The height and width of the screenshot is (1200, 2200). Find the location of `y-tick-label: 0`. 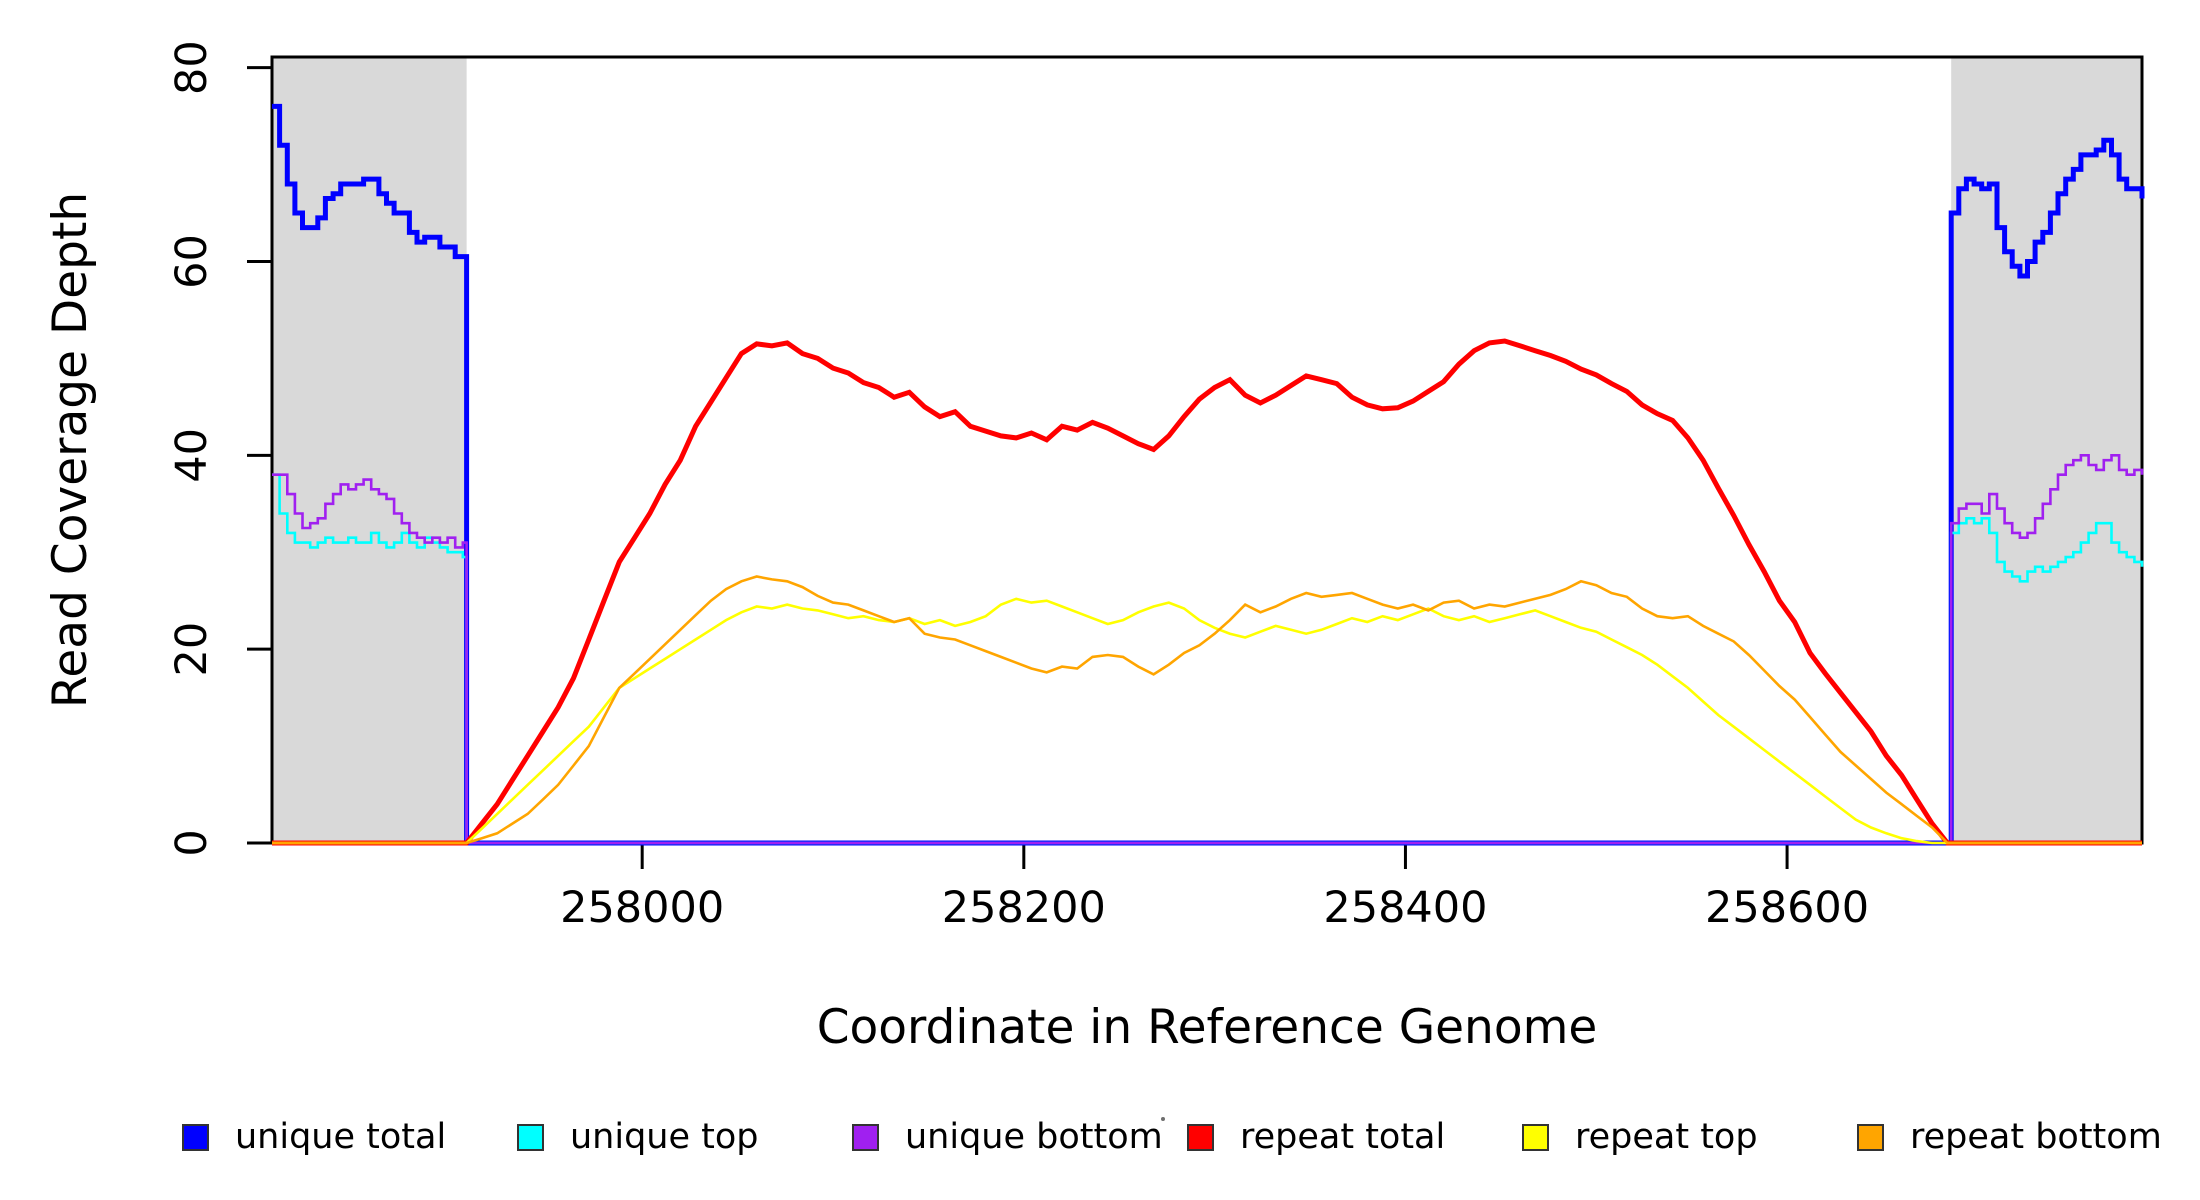

y-tick-label: 0 is located at coordinates (192, 842).